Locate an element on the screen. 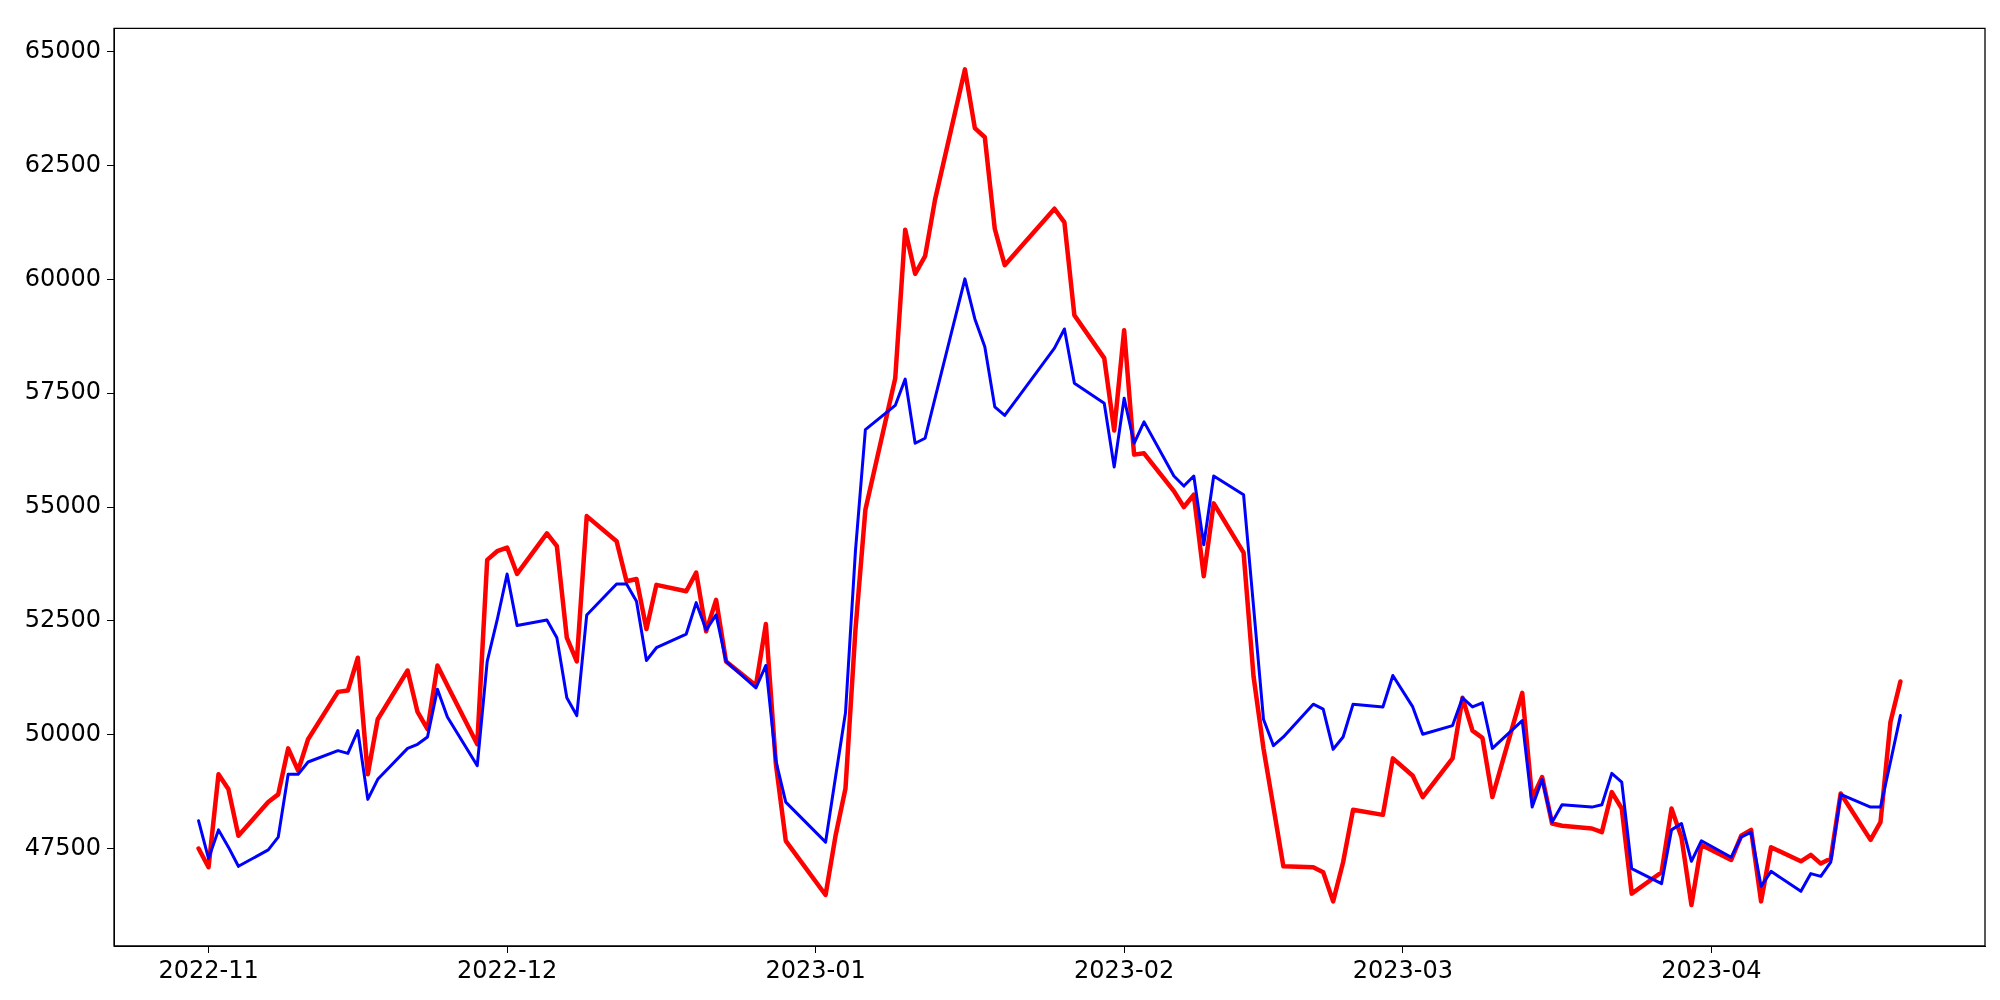  y-tick-label: 62500 is located at coordinates (62, 163).